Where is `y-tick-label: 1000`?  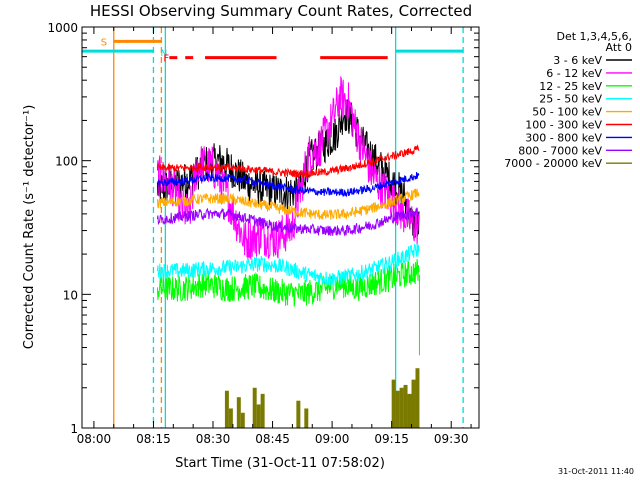
y-tick-label: 1000 is located at coordinates (62, 28).